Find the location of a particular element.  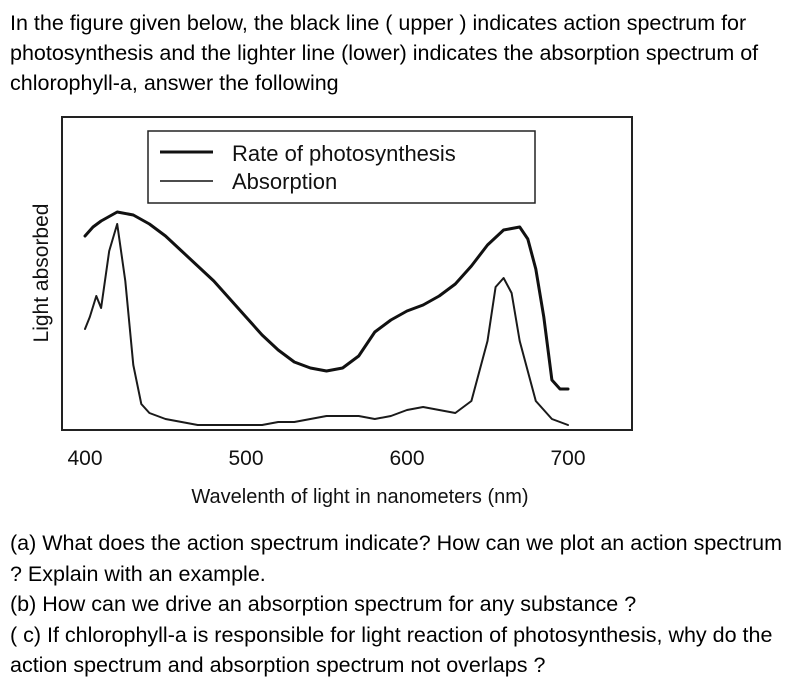

x-tick-label: 600 is located at coordinates (406, 458).